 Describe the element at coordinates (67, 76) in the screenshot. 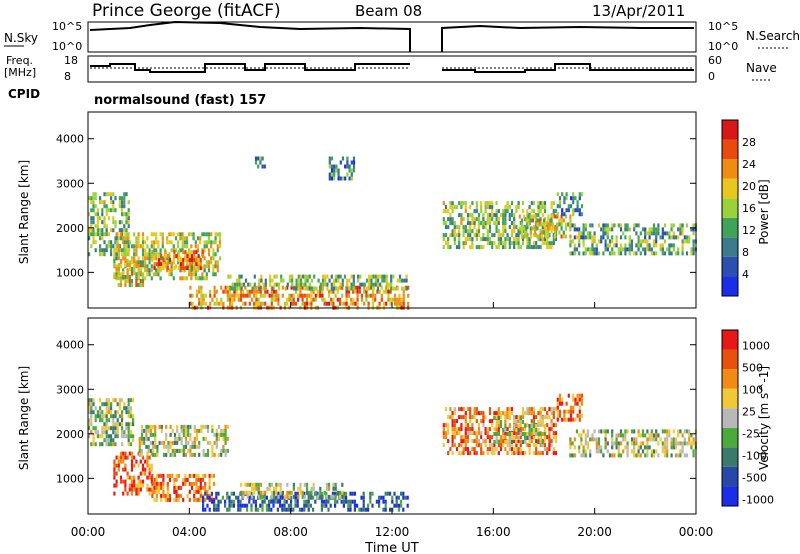

I see `freq-left-bottom-tick: 8` at that location.